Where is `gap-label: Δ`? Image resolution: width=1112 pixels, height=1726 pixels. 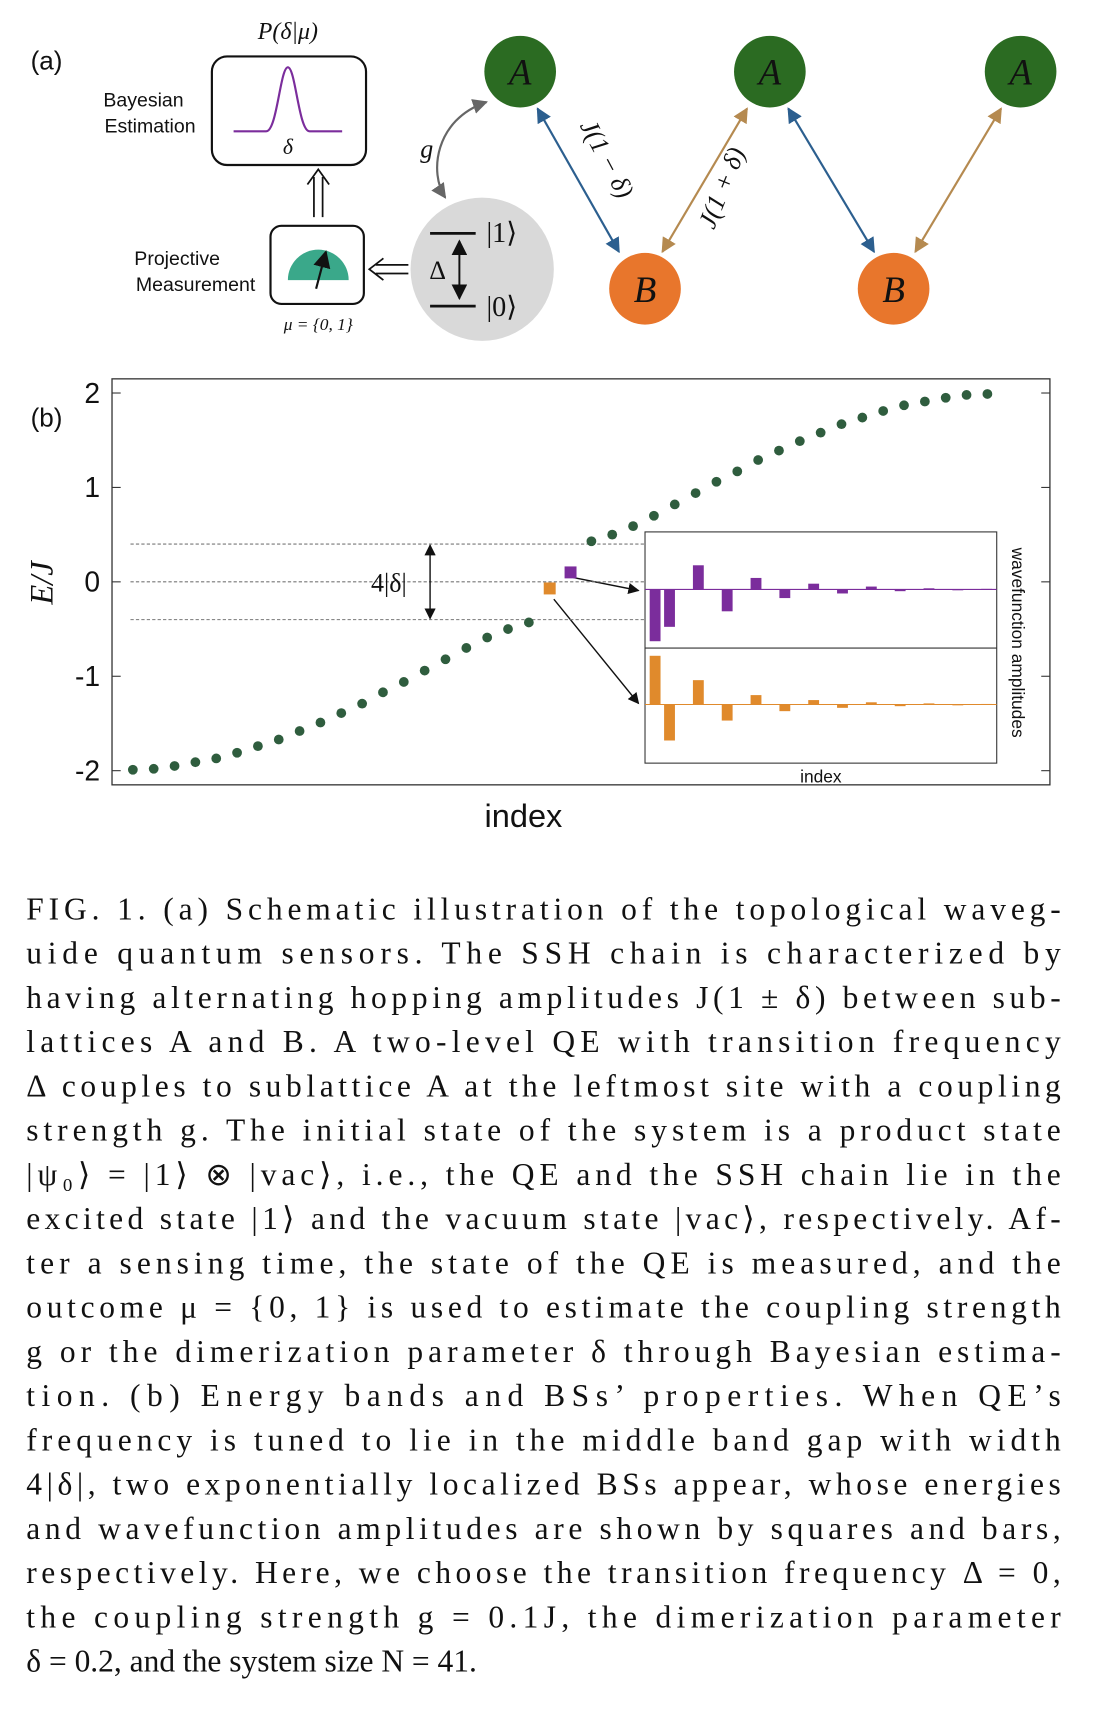
gap-label: Δ is located at coordinates (437, 270).